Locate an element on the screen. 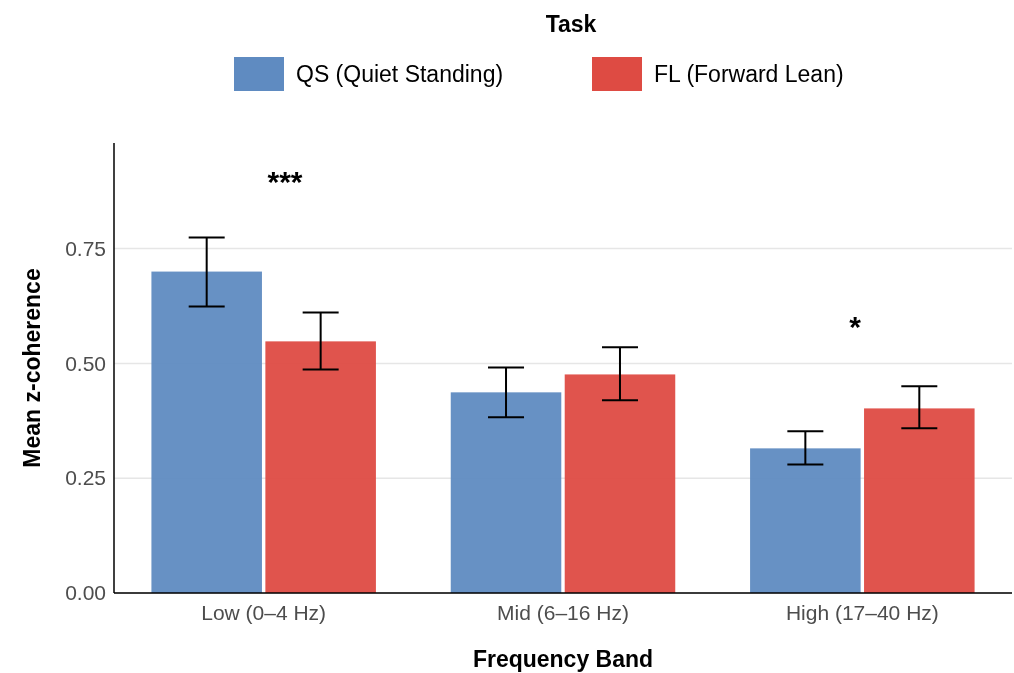  x-axis-title: Frequency Band is located at coordinates (563, 659).